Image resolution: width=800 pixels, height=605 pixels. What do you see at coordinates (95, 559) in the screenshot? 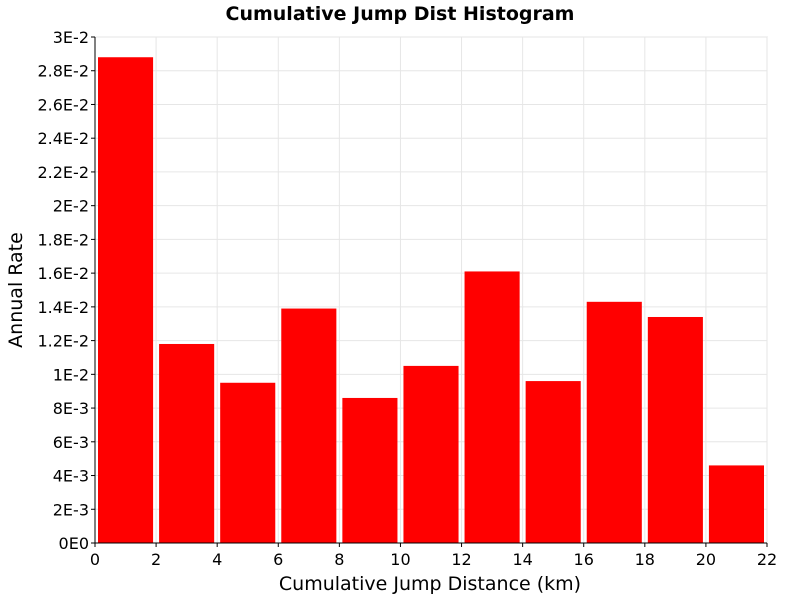
I see `x-tick-label: 0` at bounding box center [95, 559].